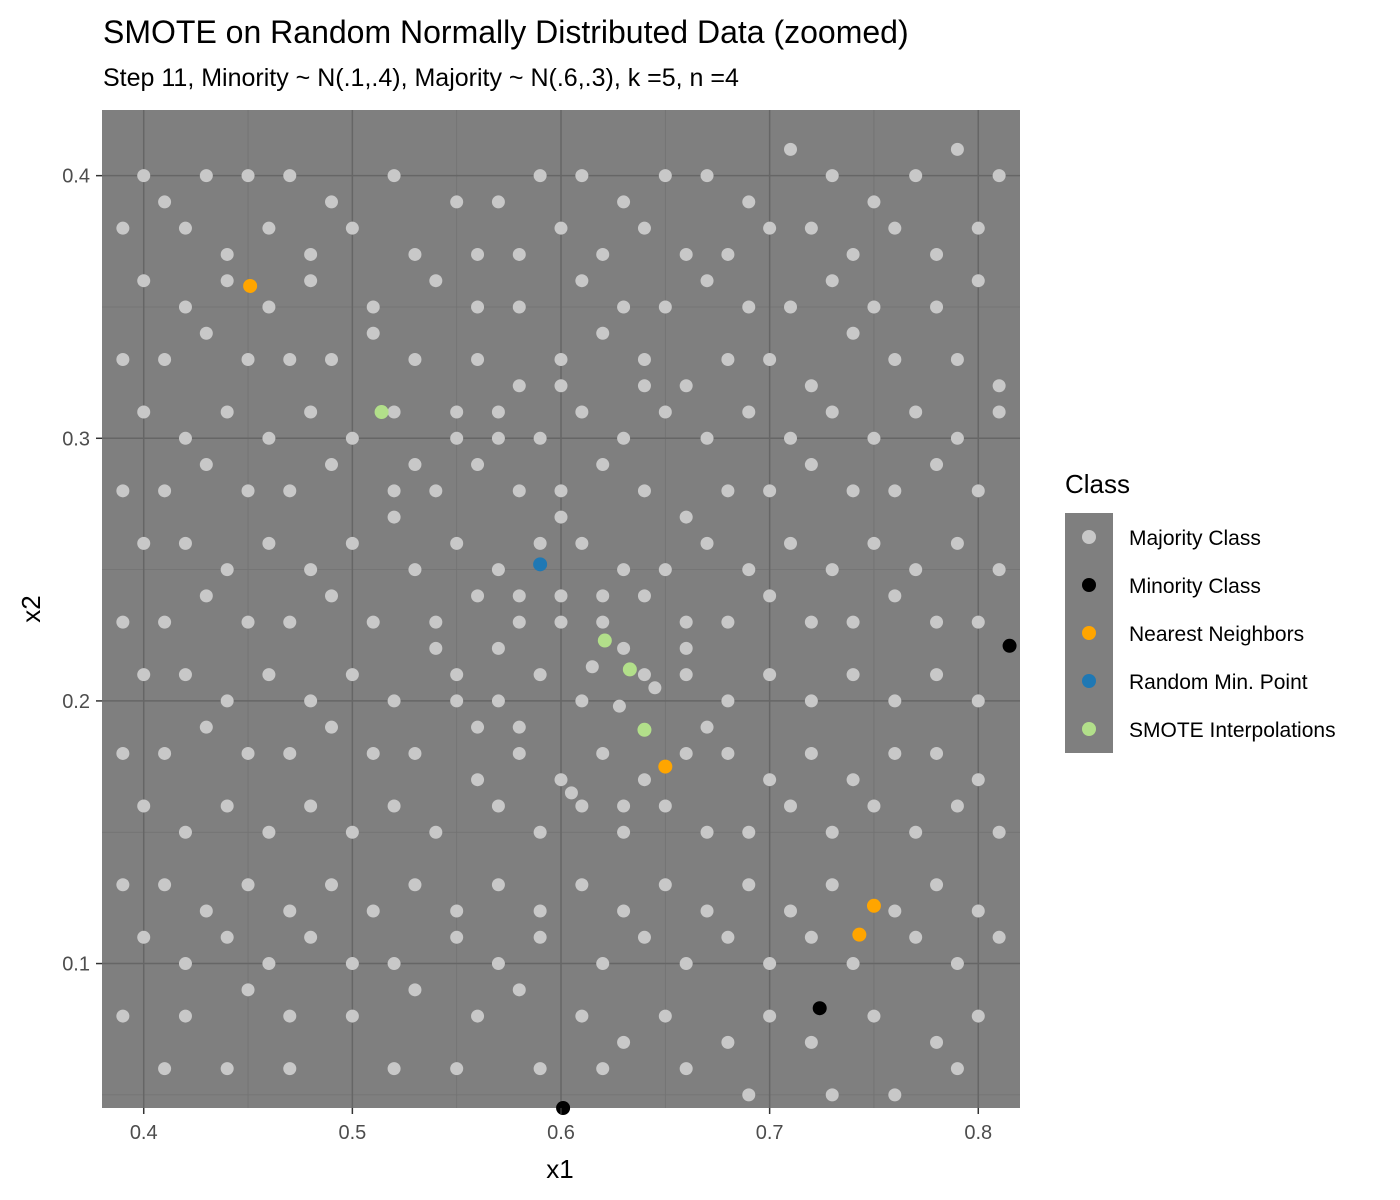 This screenshot has height=1200, width=1400. I want to click on x-axis-title: x1, so click(559, 1169).